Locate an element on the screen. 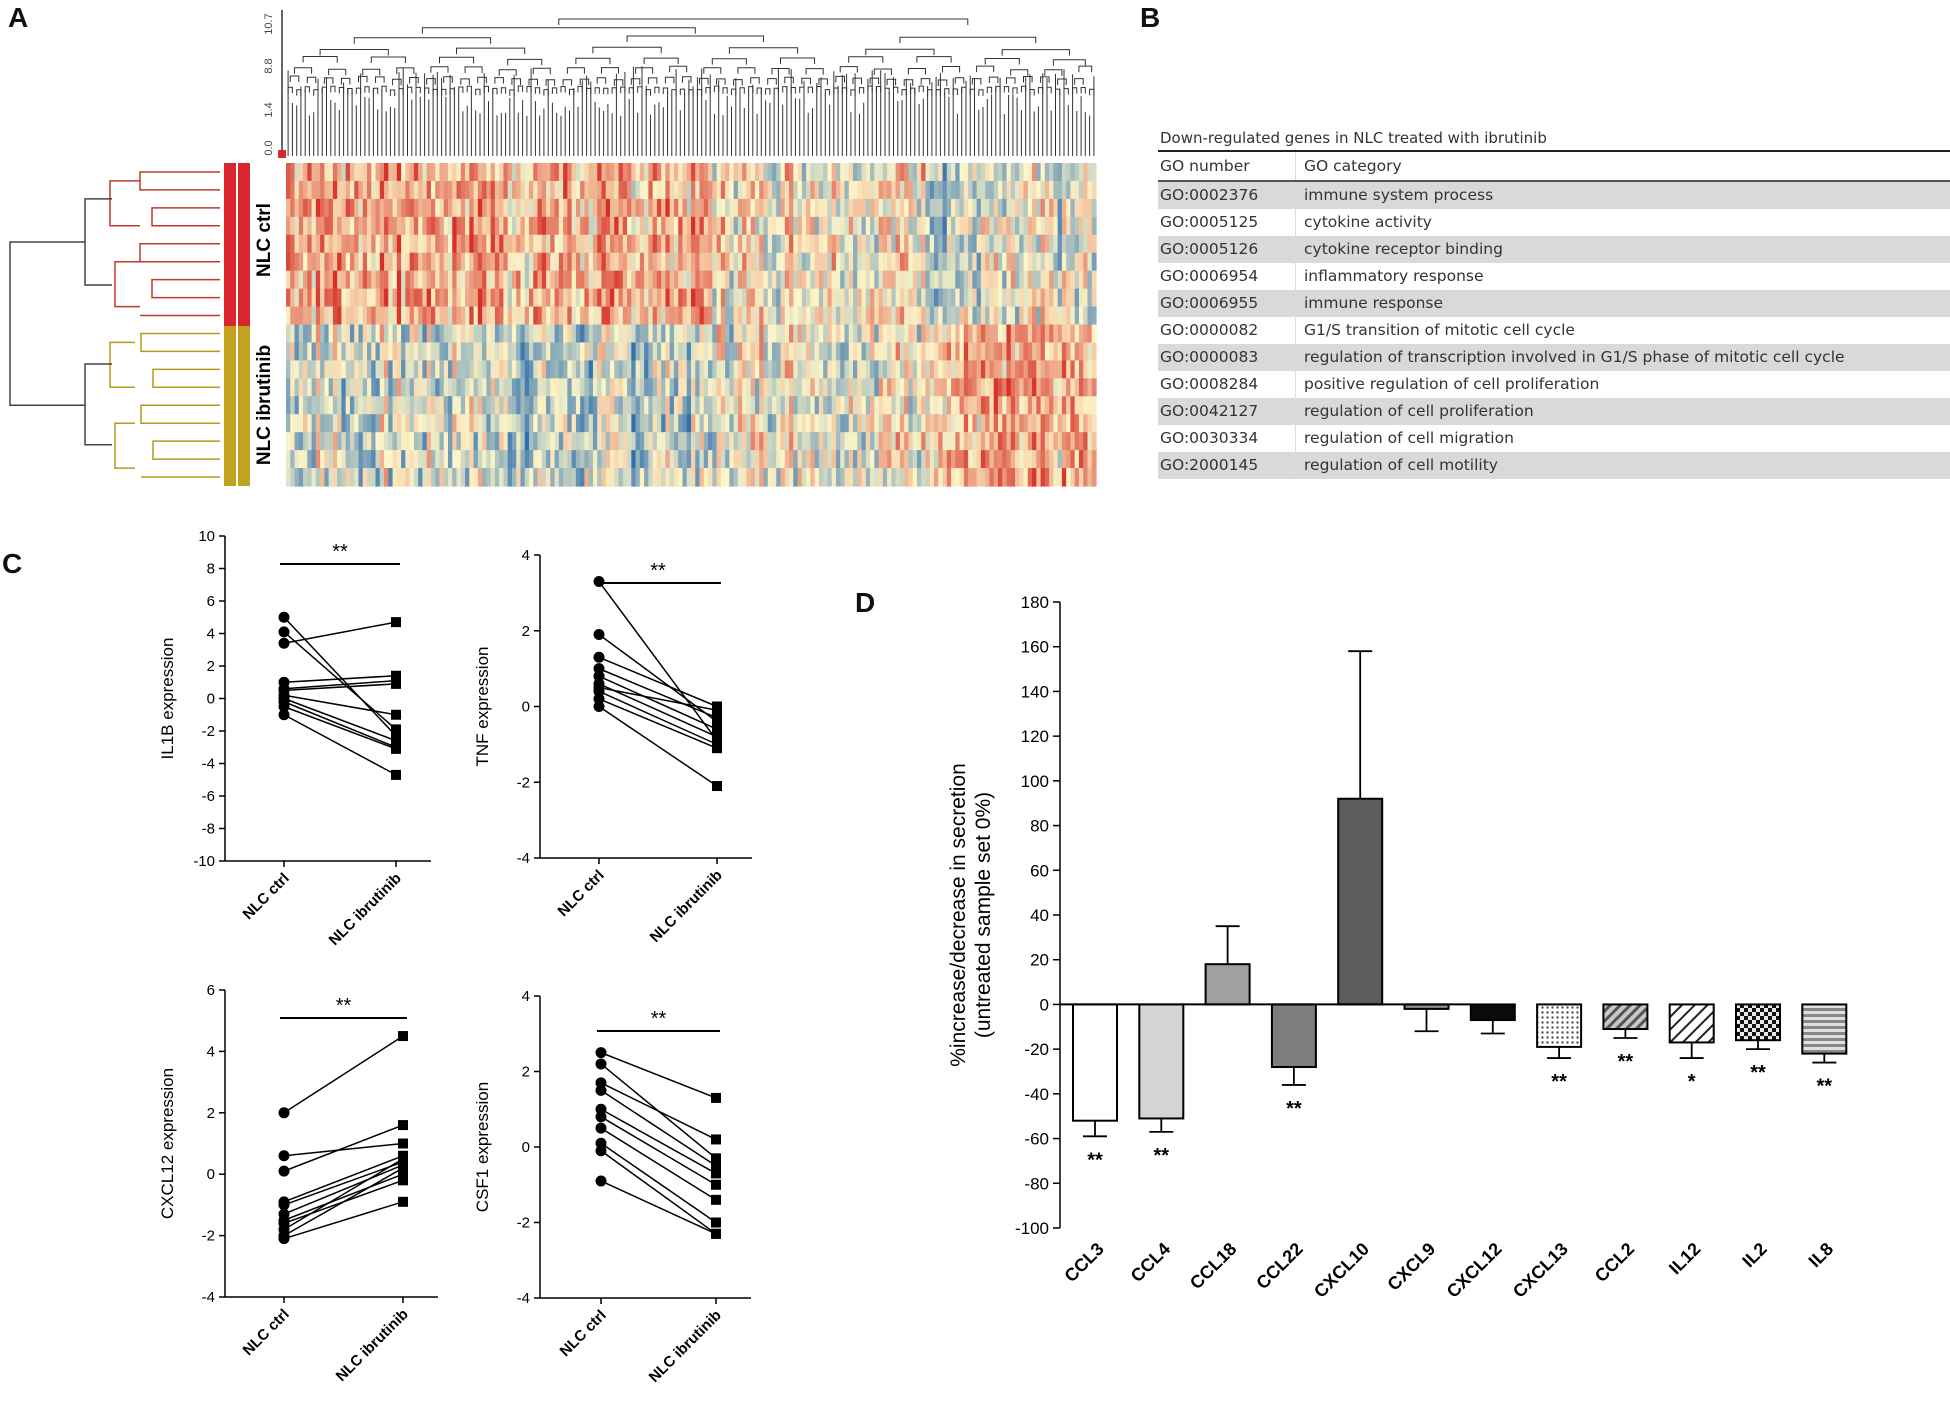 The height and width of the screenshot is (1410, 1950). ctrl-point is located at coordinates (599, 691).